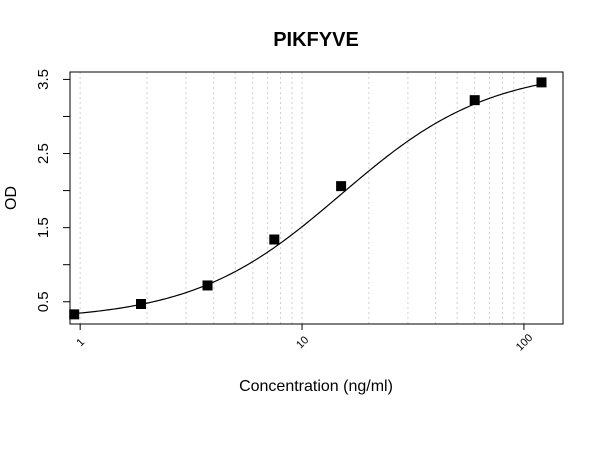  Describe the element at coordinates (43, 79) in the screenshot. I see `y-tick-label: 3.5` at that location.